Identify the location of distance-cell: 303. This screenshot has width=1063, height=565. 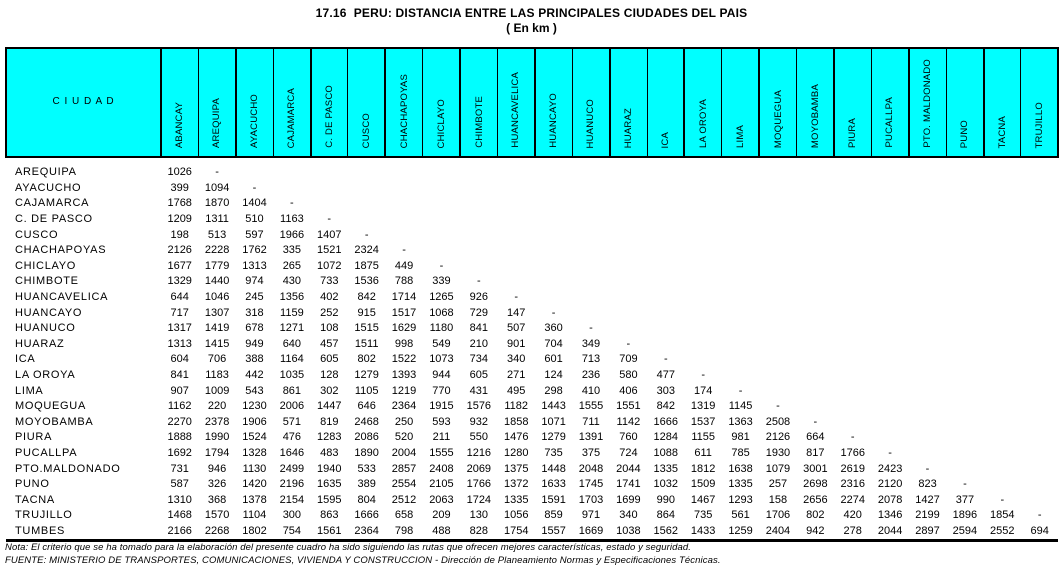
(665, 390).